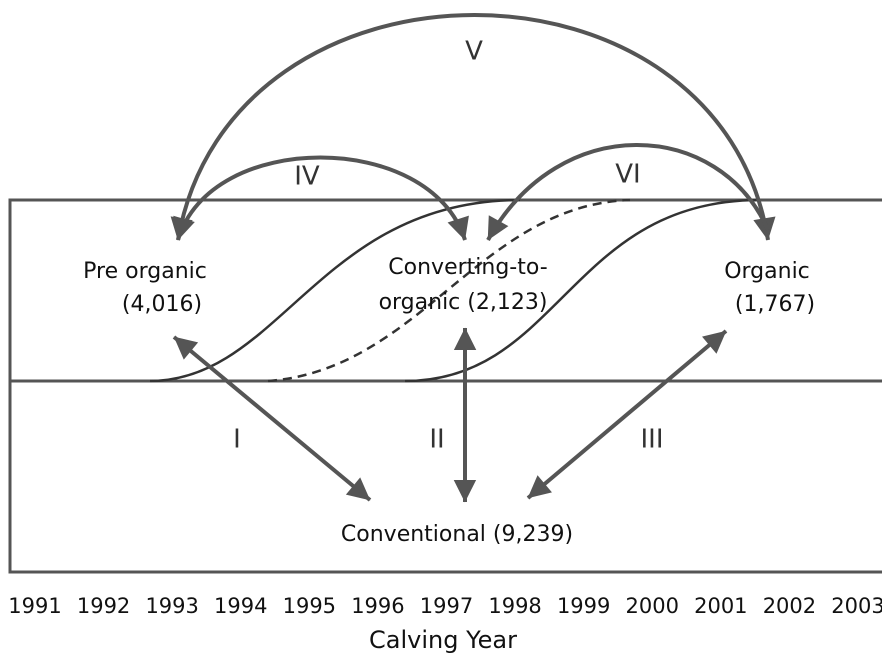 This screenshot has width=882, height=658. I want to click on year-label: 2003, so click(856, 606).